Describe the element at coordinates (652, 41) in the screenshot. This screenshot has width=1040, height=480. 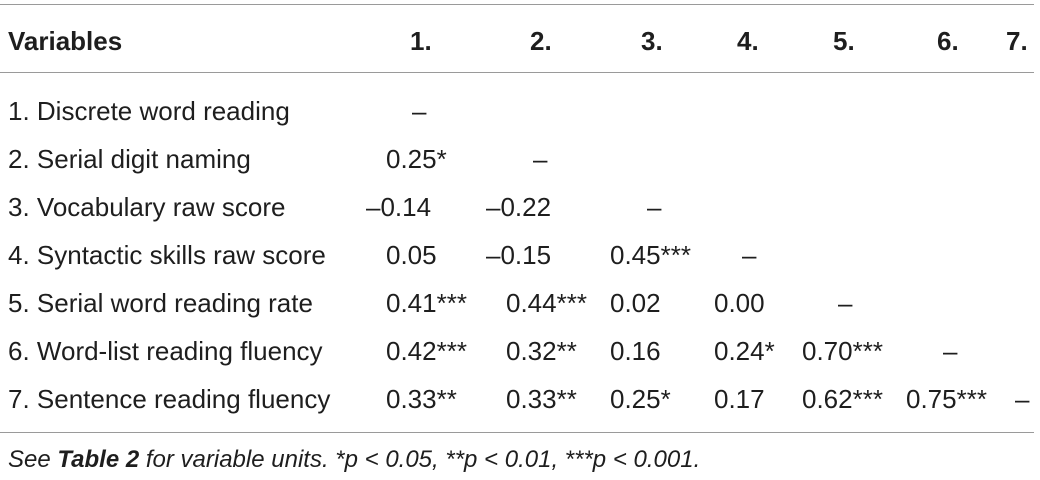
I see `header-col-3: 3.` at that location.